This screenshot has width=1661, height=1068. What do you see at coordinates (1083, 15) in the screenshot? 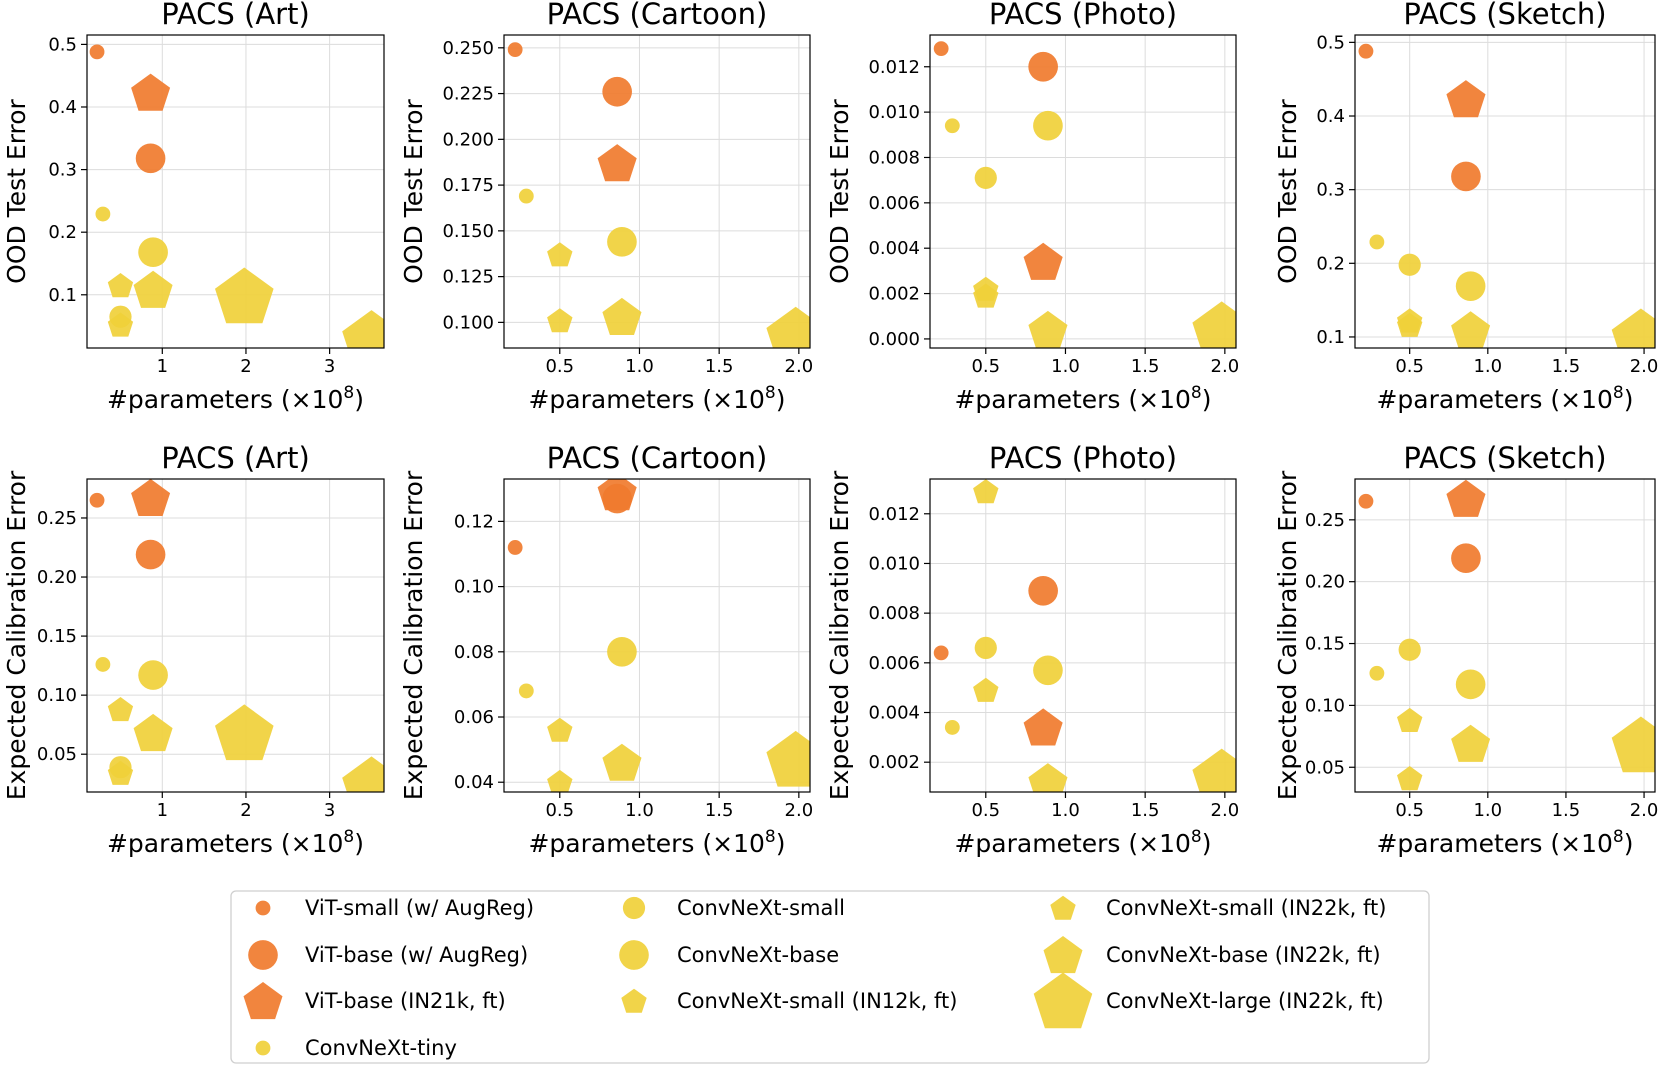
I see `subplot-title: PACS (Photo)` at bounding box center [1083, 15].